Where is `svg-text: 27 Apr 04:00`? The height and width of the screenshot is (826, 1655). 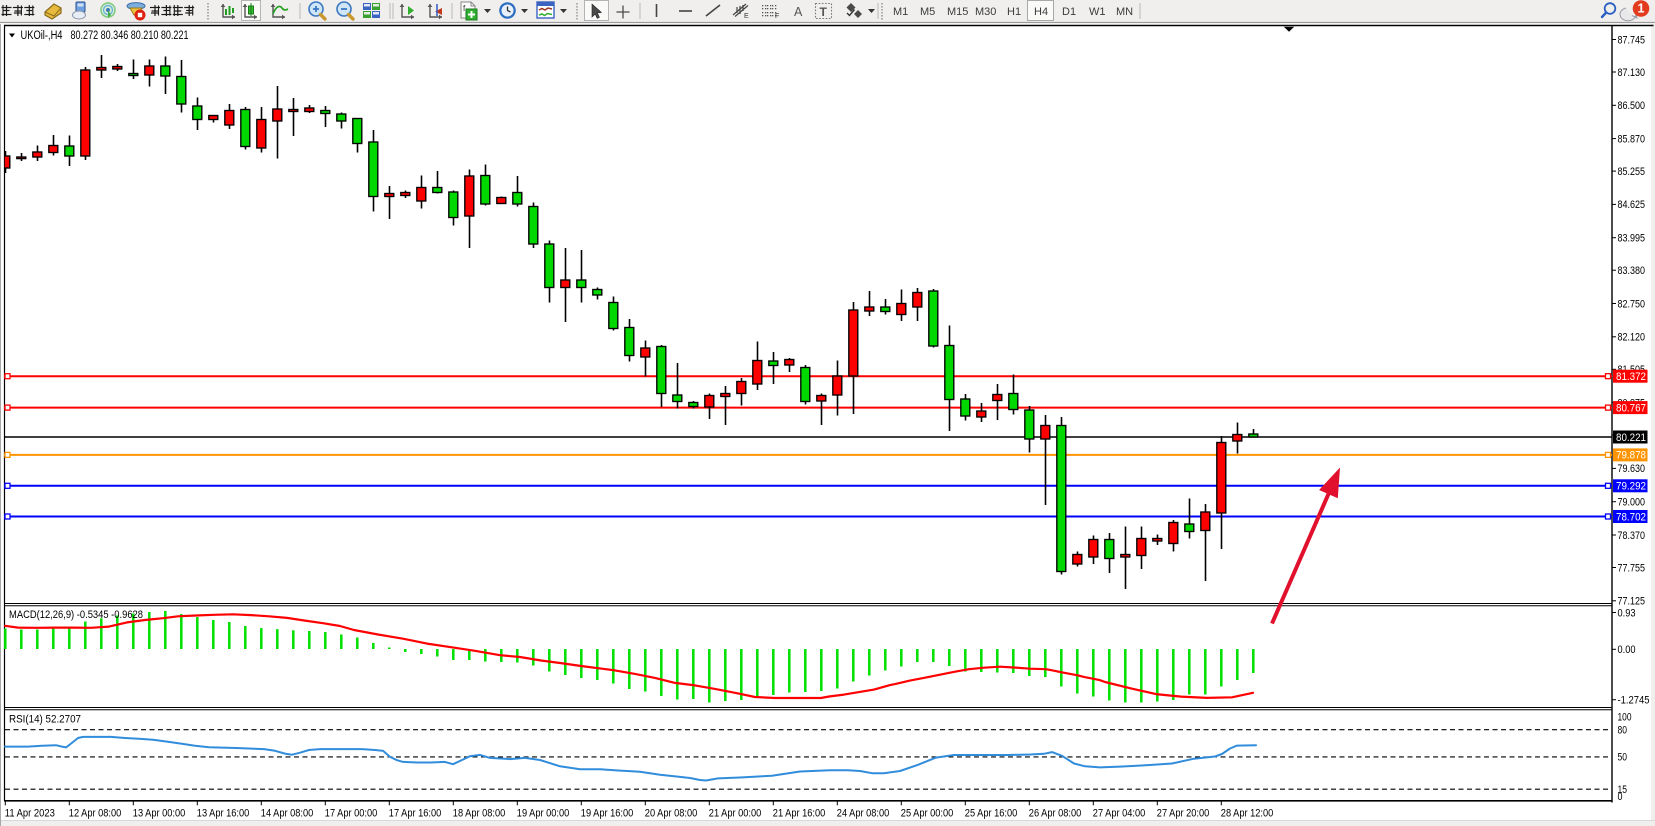
svg-text: 27 Apr 04:00 is located at coordinates (1119, 814).